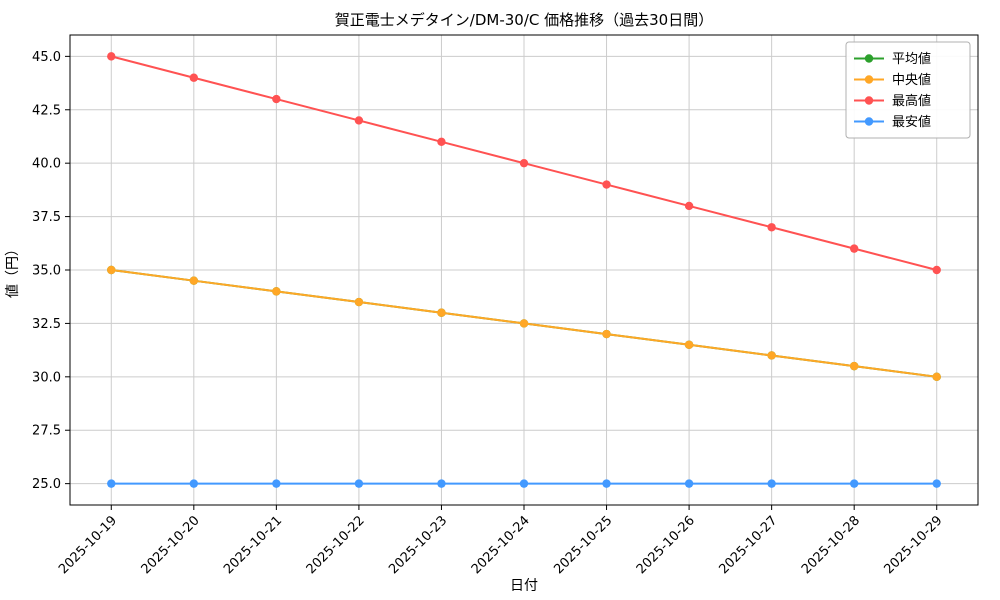  What do you see at coordinates (46, 164) in the screenshot?
I see `y-tick-label: 40.0` at bounding box center [46, 164].